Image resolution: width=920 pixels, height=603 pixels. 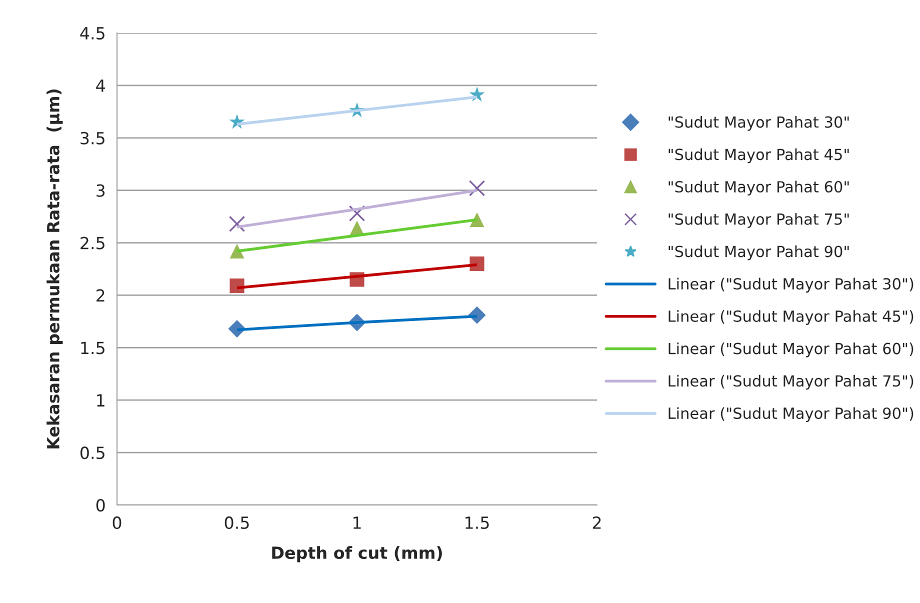 What do you see at coordinates (758, 123) in the screenshot?
I see `legend-label: "Sudut Mayor Pahat 30"` at bounding box center [758, 123].